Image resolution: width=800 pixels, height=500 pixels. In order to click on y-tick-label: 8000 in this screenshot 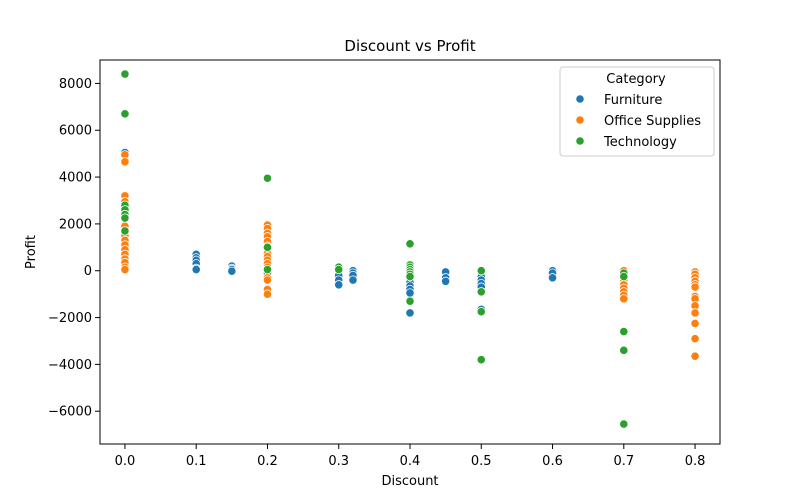, I will do `click(75, 84)`.